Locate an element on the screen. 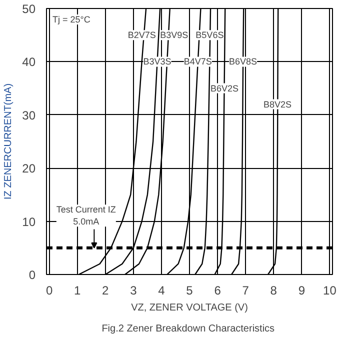  x-tick-label: 8 is located at coordinates (274, 291).